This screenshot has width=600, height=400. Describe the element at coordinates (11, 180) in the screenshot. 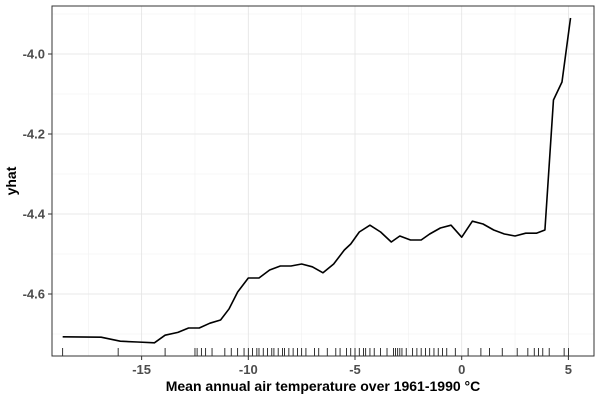

I see `y-axis-title: yhat` at that location.